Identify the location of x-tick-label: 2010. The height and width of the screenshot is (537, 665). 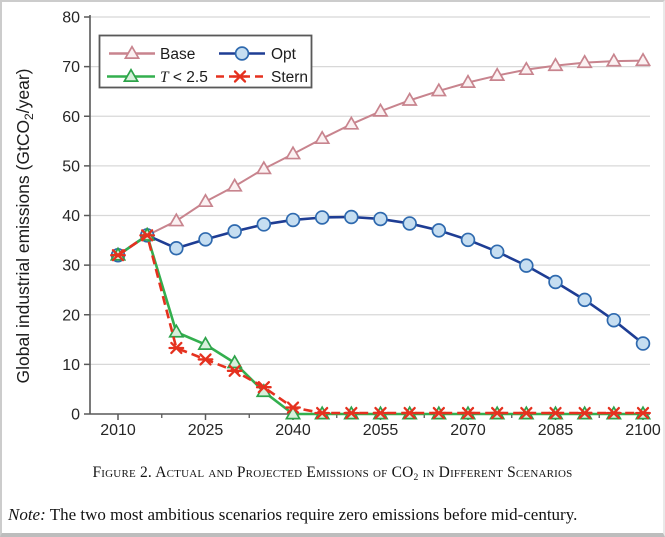
(118, 430).